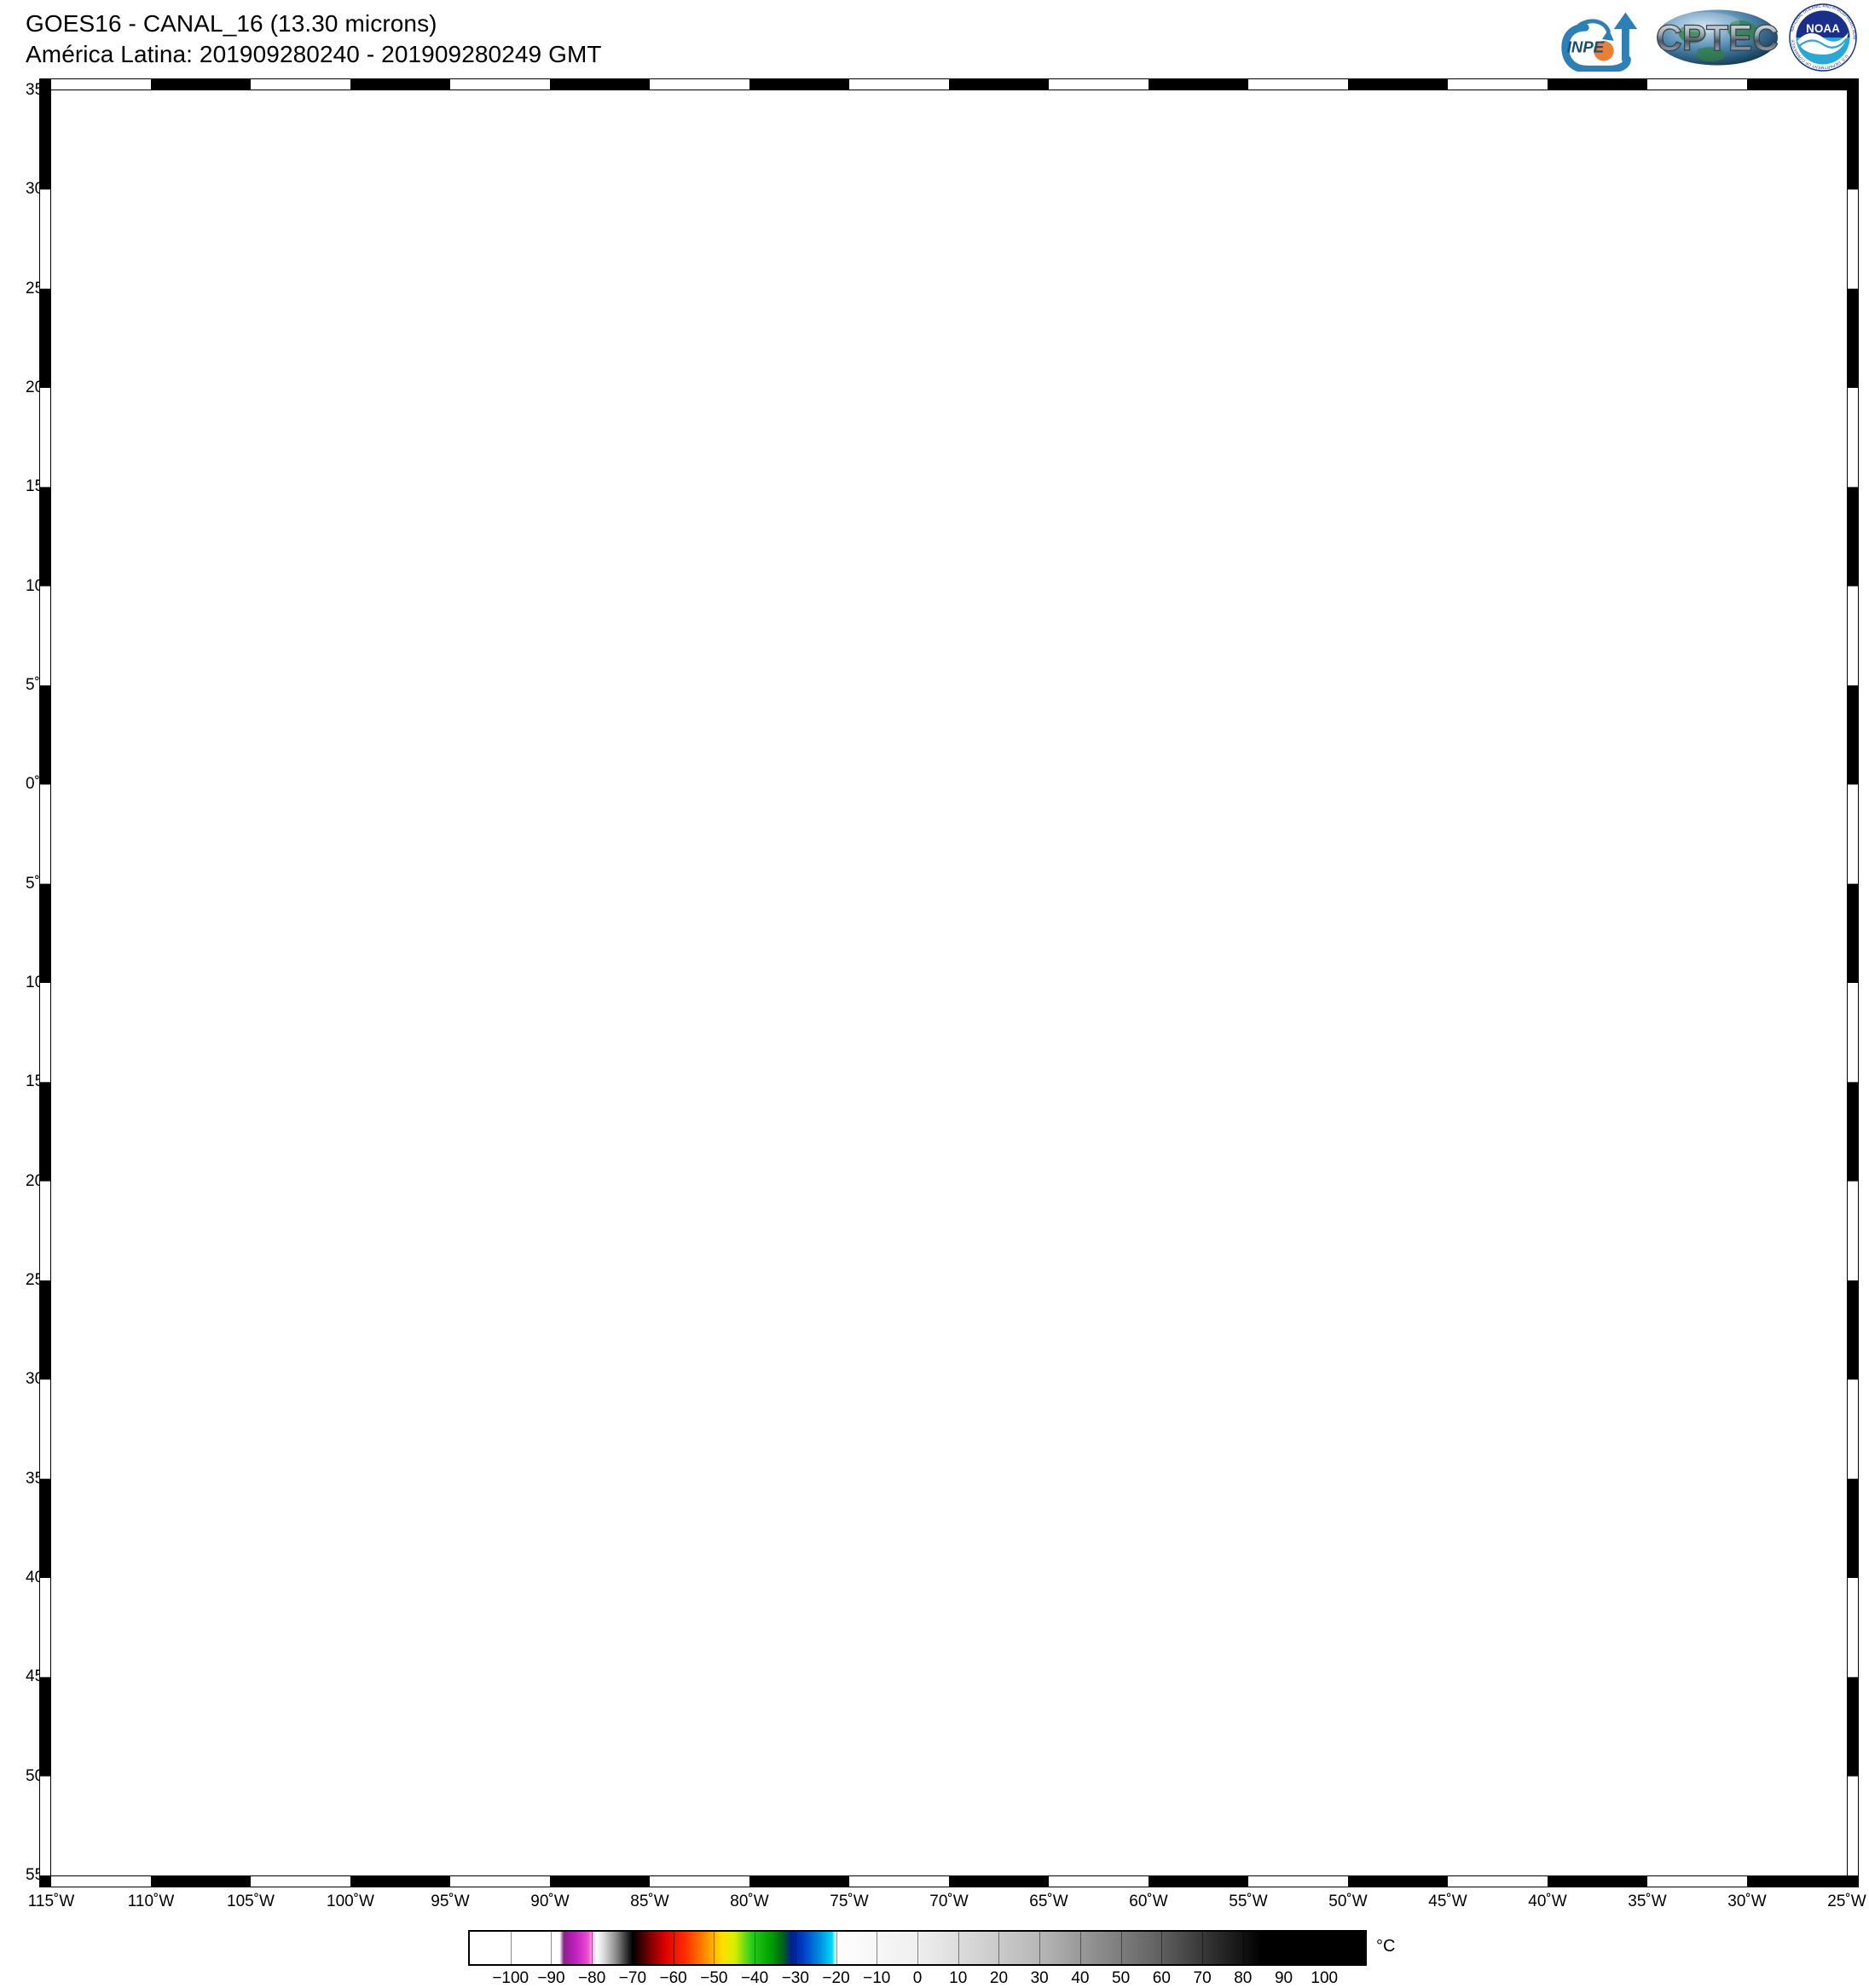 This screenshot has width=1869, height=1988. What do you see at coordinates (350, 1901) in the screenshot?
I see `longitude-tick-label: 100˚W` at bounding box center [350, 1901].